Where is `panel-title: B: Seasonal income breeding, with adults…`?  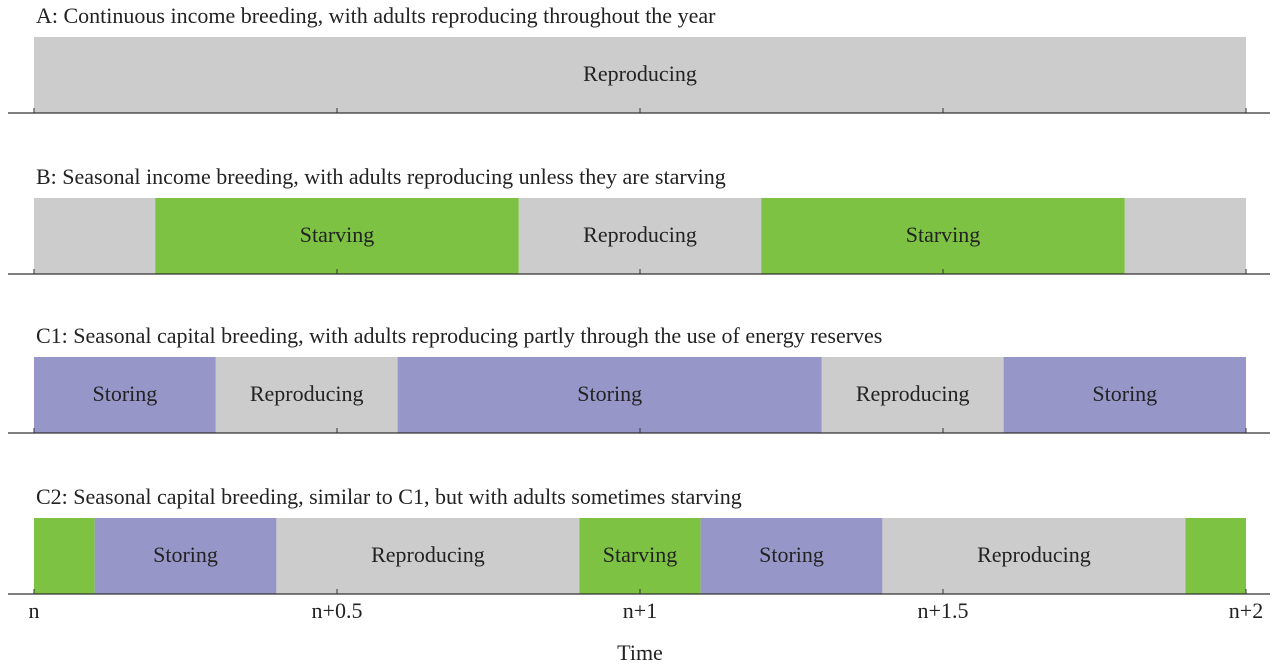
panel-title: B: Seasonal income breeding, with adults… is located at coordinates (381, 176).